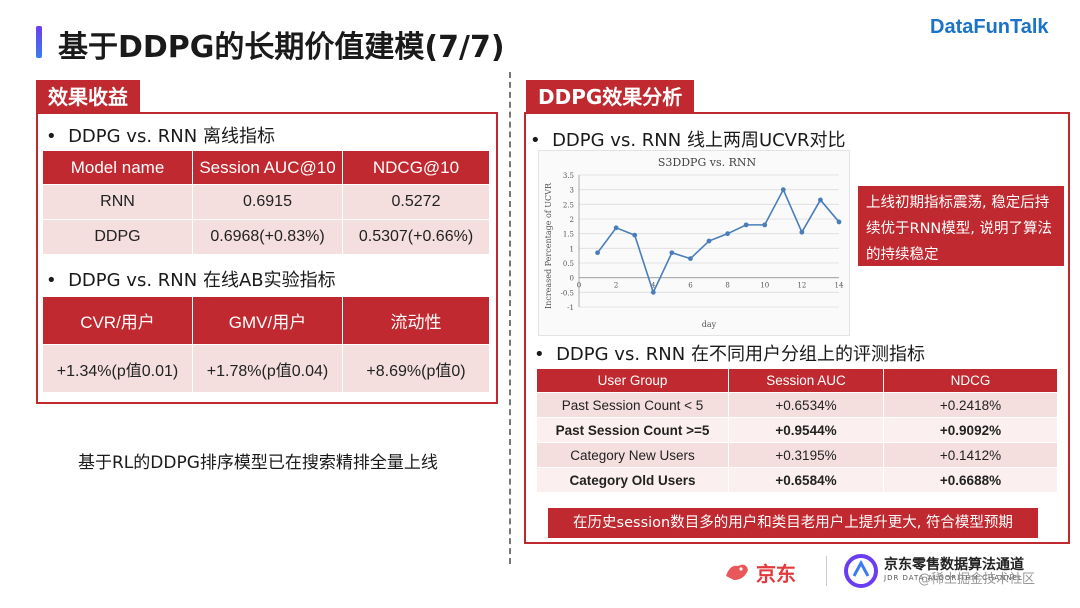 The height and width of the screenshot is (608, 1080). I want to click on right-bullet-ucvr: • DDPG vs. RNN 线上两周UCVR对比, so click(688, 140).